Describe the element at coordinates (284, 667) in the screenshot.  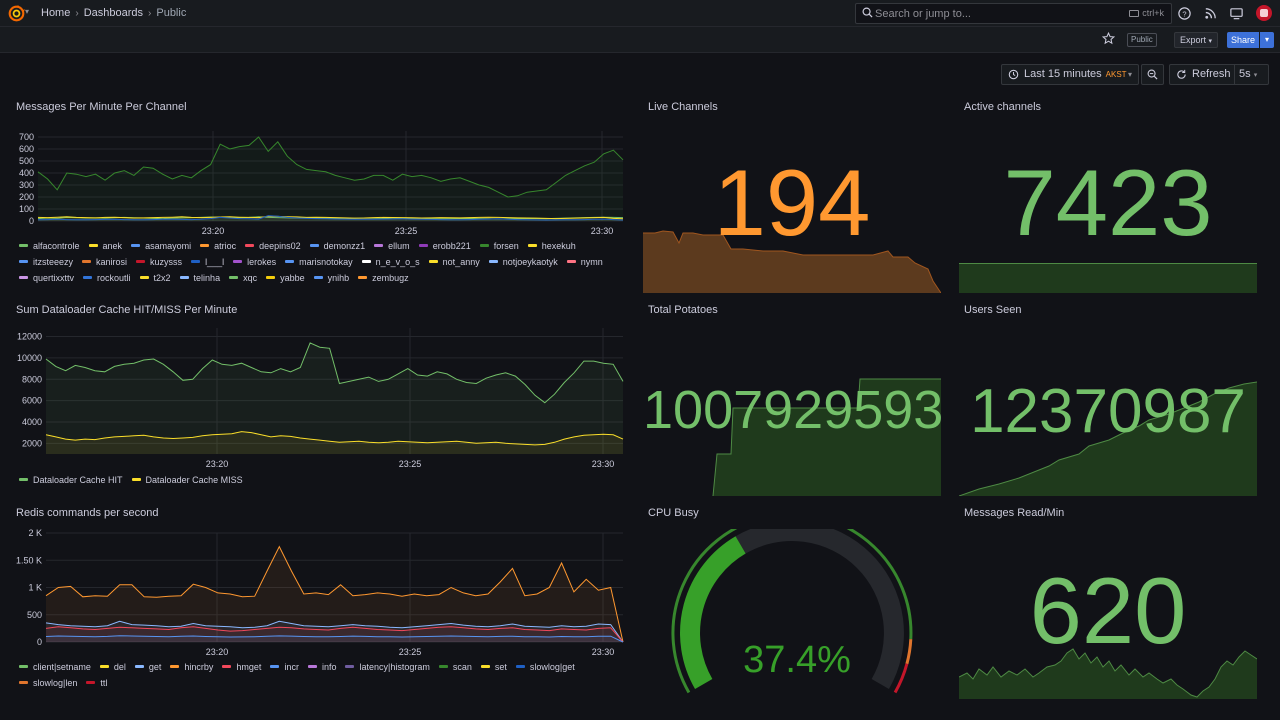
I see `legend-item: incr` at that location.